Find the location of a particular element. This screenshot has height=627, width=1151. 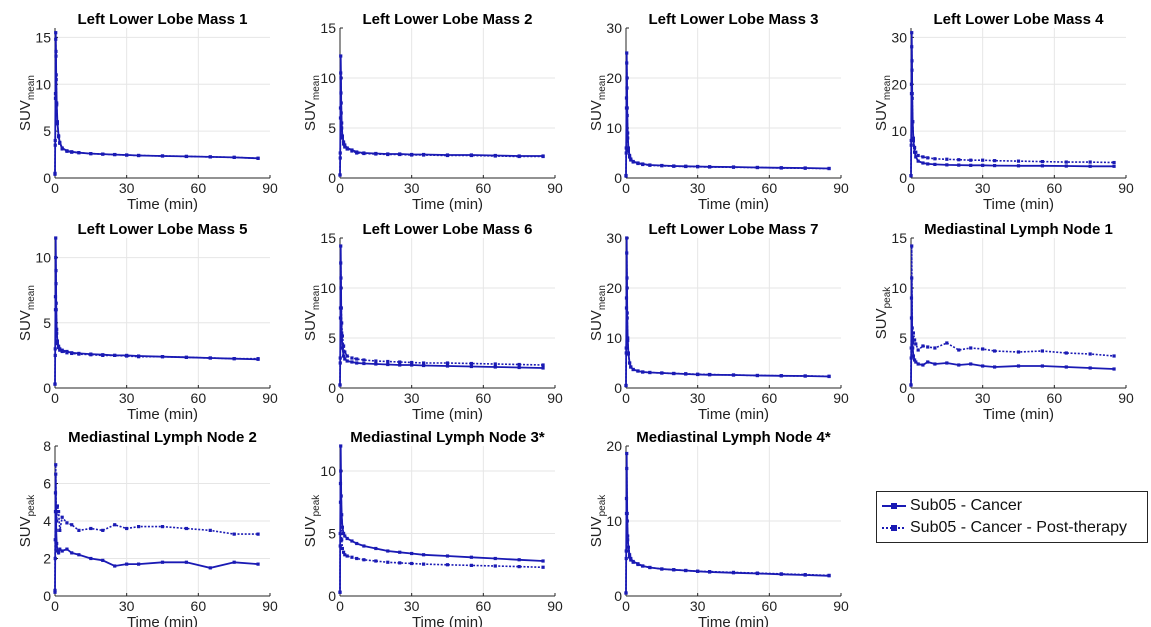

plot-title: Left Lower Lobe Mass 5 is located at coordinates (162, 229).